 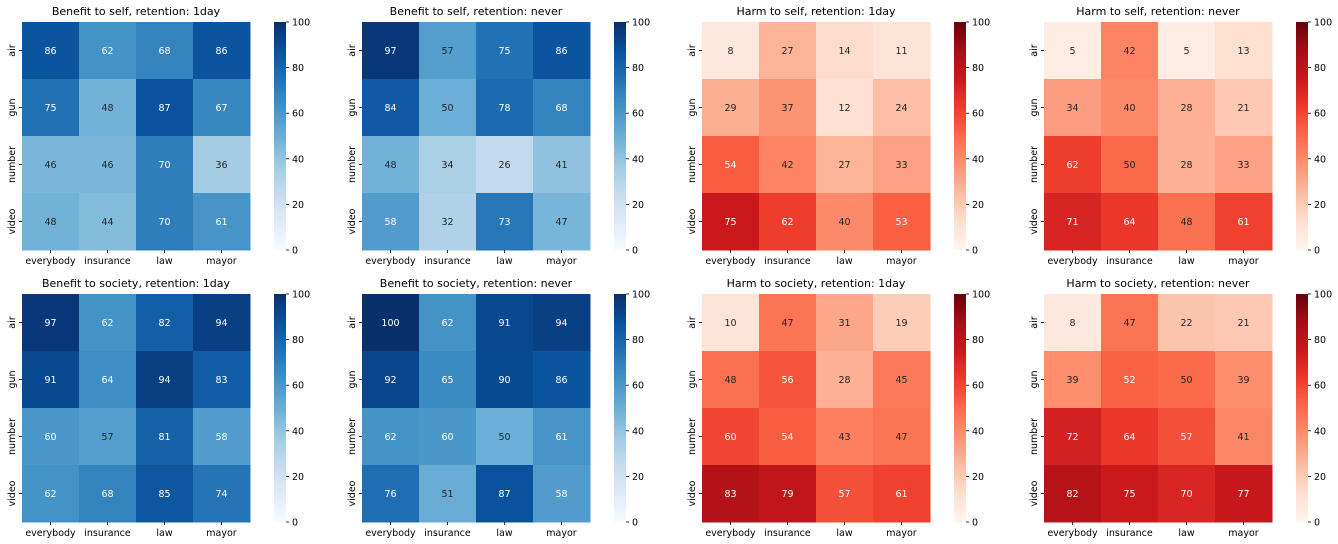 What do you see at coordinates (1072, 380) in the screenshot?
I see `cell-value-label: 39` at bounding box center [1072, 380].